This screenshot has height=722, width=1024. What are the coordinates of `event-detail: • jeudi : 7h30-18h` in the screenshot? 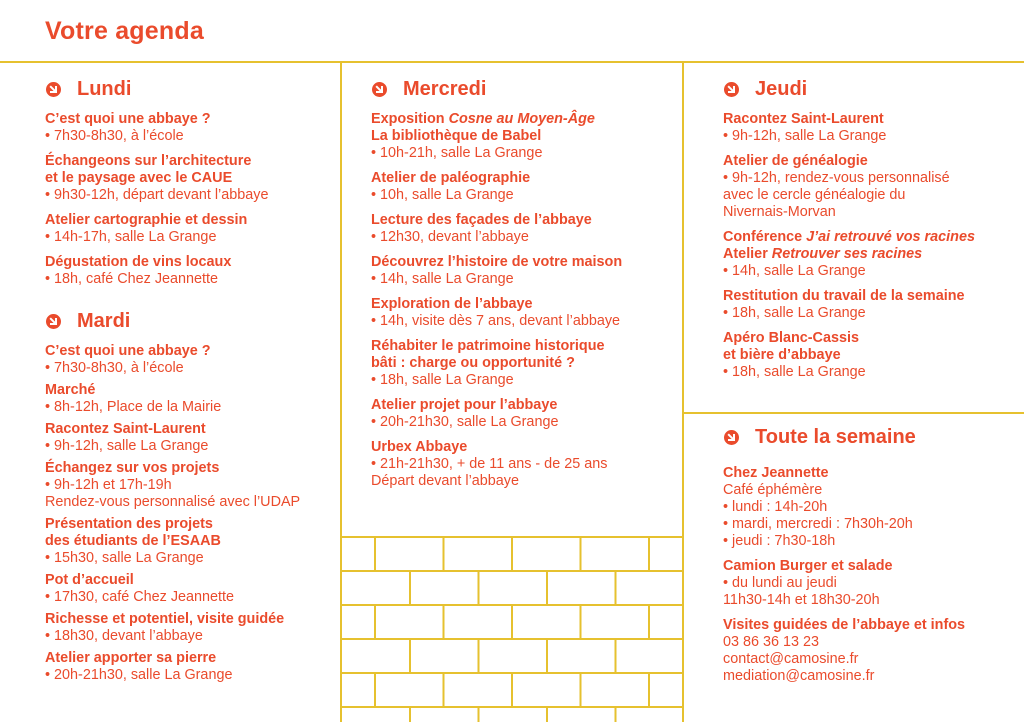 It's located at (779, 541).